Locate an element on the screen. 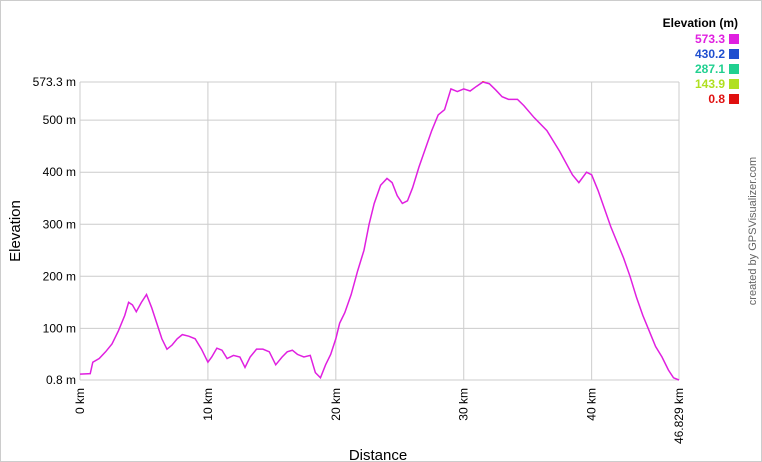 This screenshot has width=762, height=462. y-tick-label: 200 m is located at coordinates (59, 276).